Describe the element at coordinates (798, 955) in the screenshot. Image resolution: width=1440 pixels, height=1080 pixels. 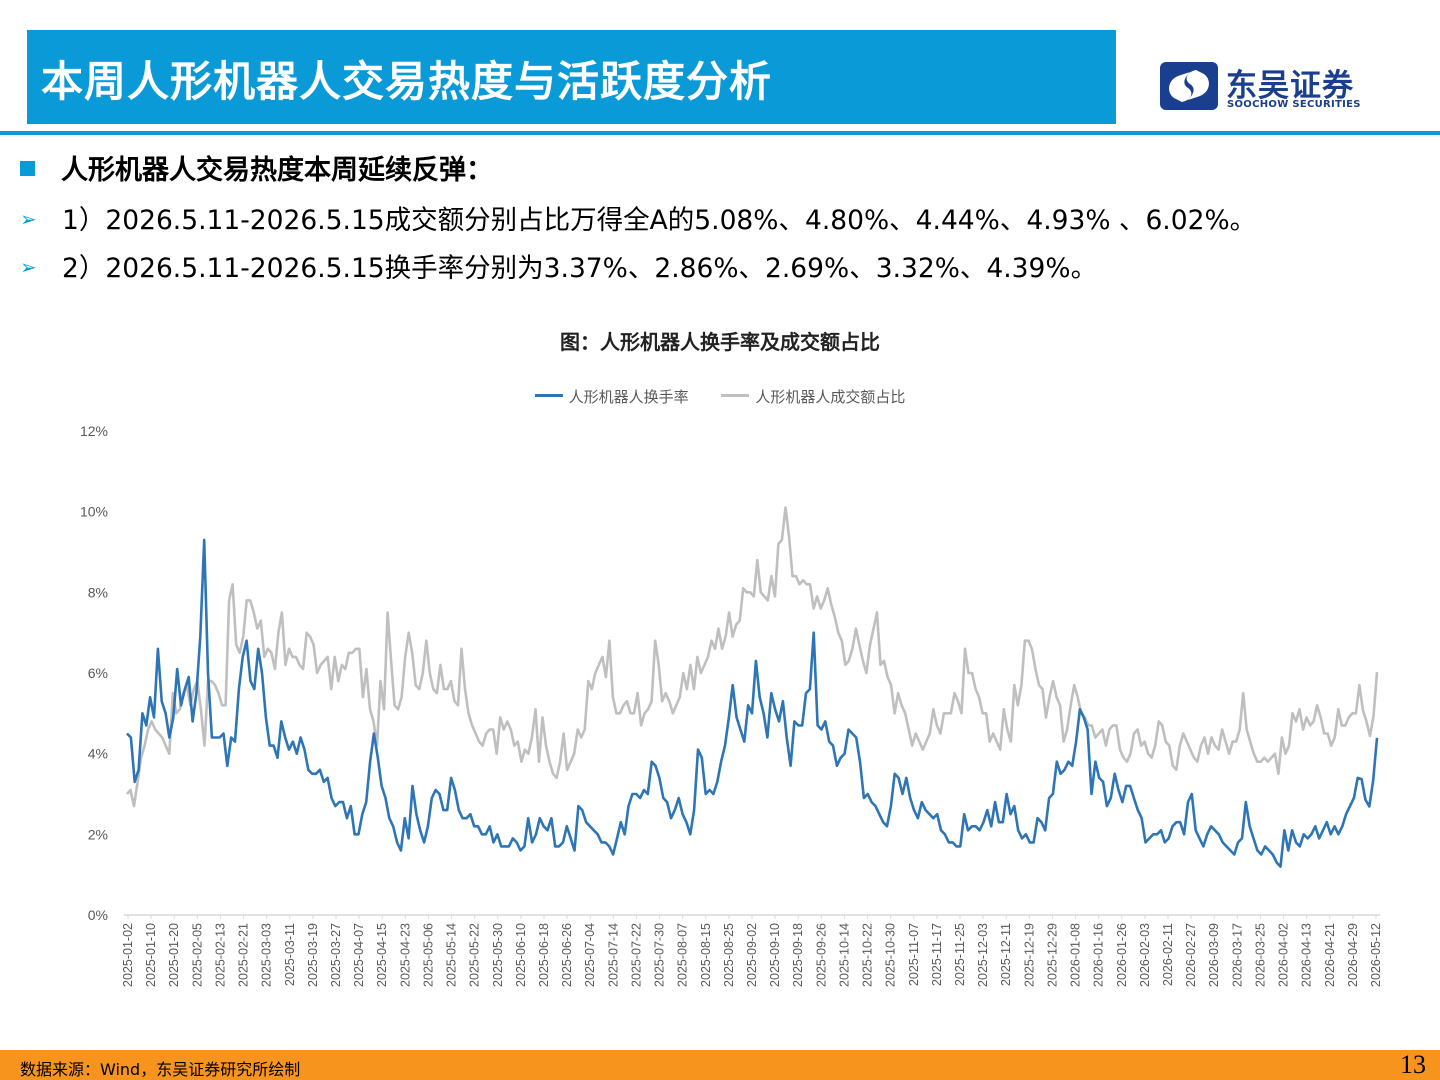
I see `x-tick-label: 2025-09-18` at that location.